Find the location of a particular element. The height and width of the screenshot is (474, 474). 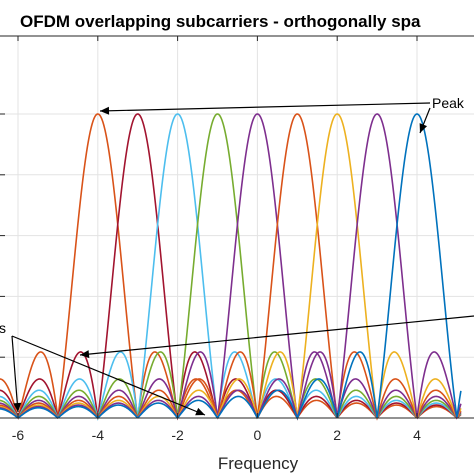

x-tick-label: -6 is located at coordinates (18, 435).